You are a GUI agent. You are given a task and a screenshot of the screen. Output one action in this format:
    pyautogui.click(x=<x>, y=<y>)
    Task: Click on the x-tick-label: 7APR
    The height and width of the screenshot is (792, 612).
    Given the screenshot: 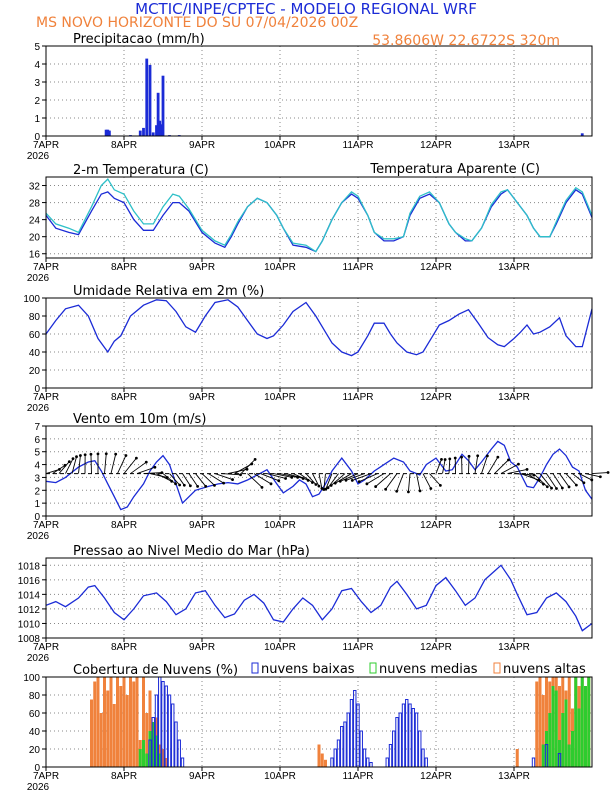 What is the action you would take?
    pyautogui.click(x=46, y=525)
    